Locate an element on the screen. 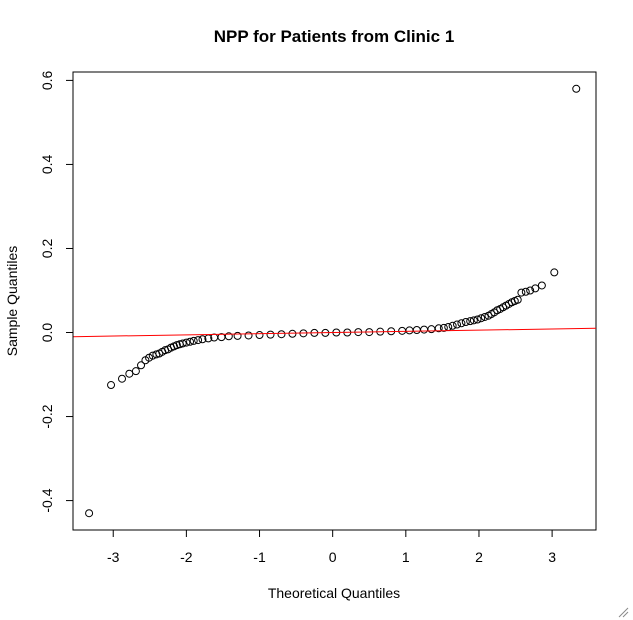  x-axis-label: Theoretical Quantiles is located at coordinates (334, 593).